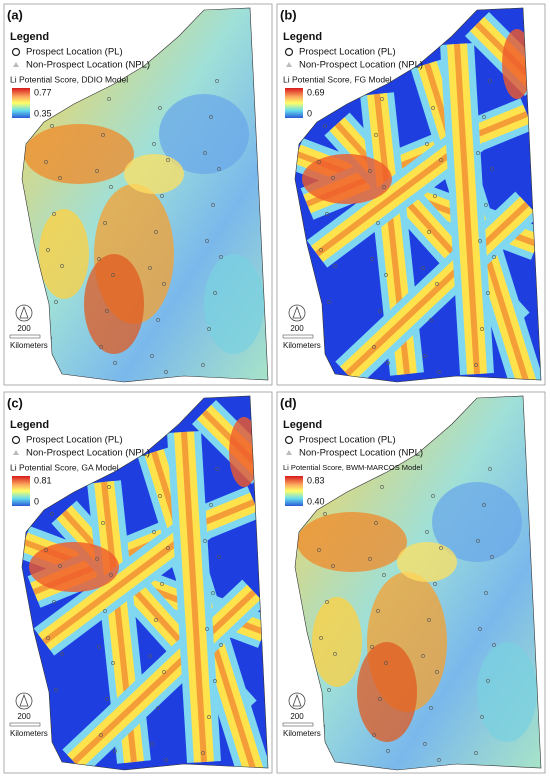 The image size is (550, 782). What do you see at coordinates (43, 92) in the screenshot?
I see `score-max: 0.77` at bounding box center [43, 92].